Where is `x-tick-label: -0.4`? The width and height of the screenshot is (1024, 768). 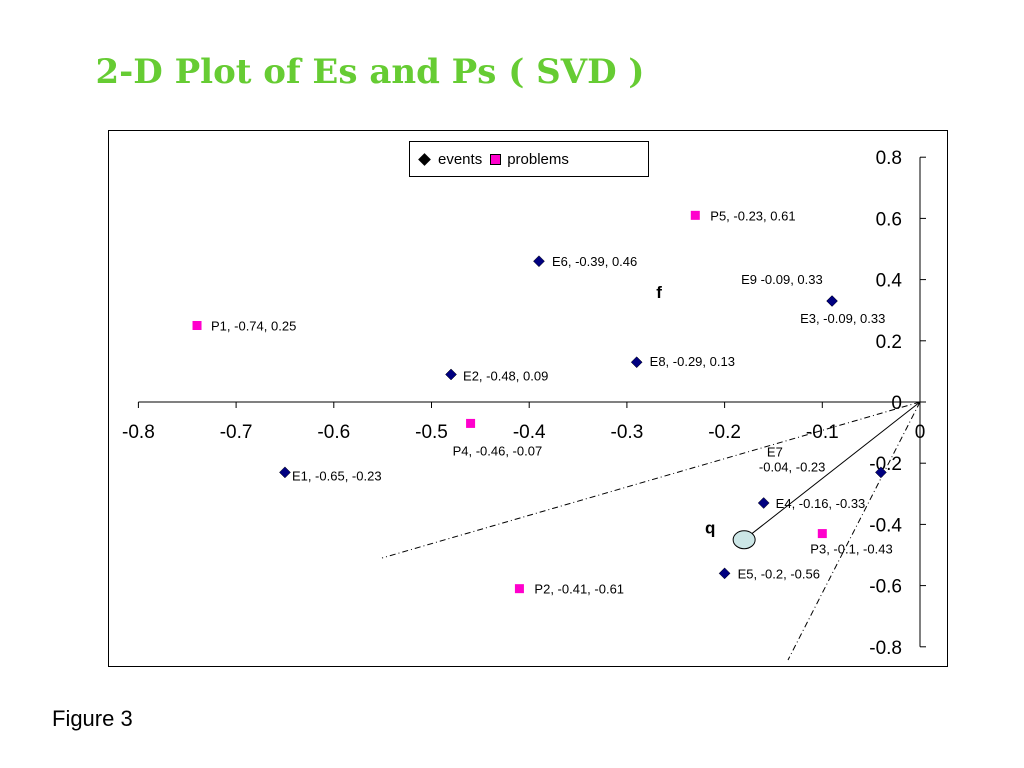 x-tick-label: -0.4 is located at coordinates (529, 432).